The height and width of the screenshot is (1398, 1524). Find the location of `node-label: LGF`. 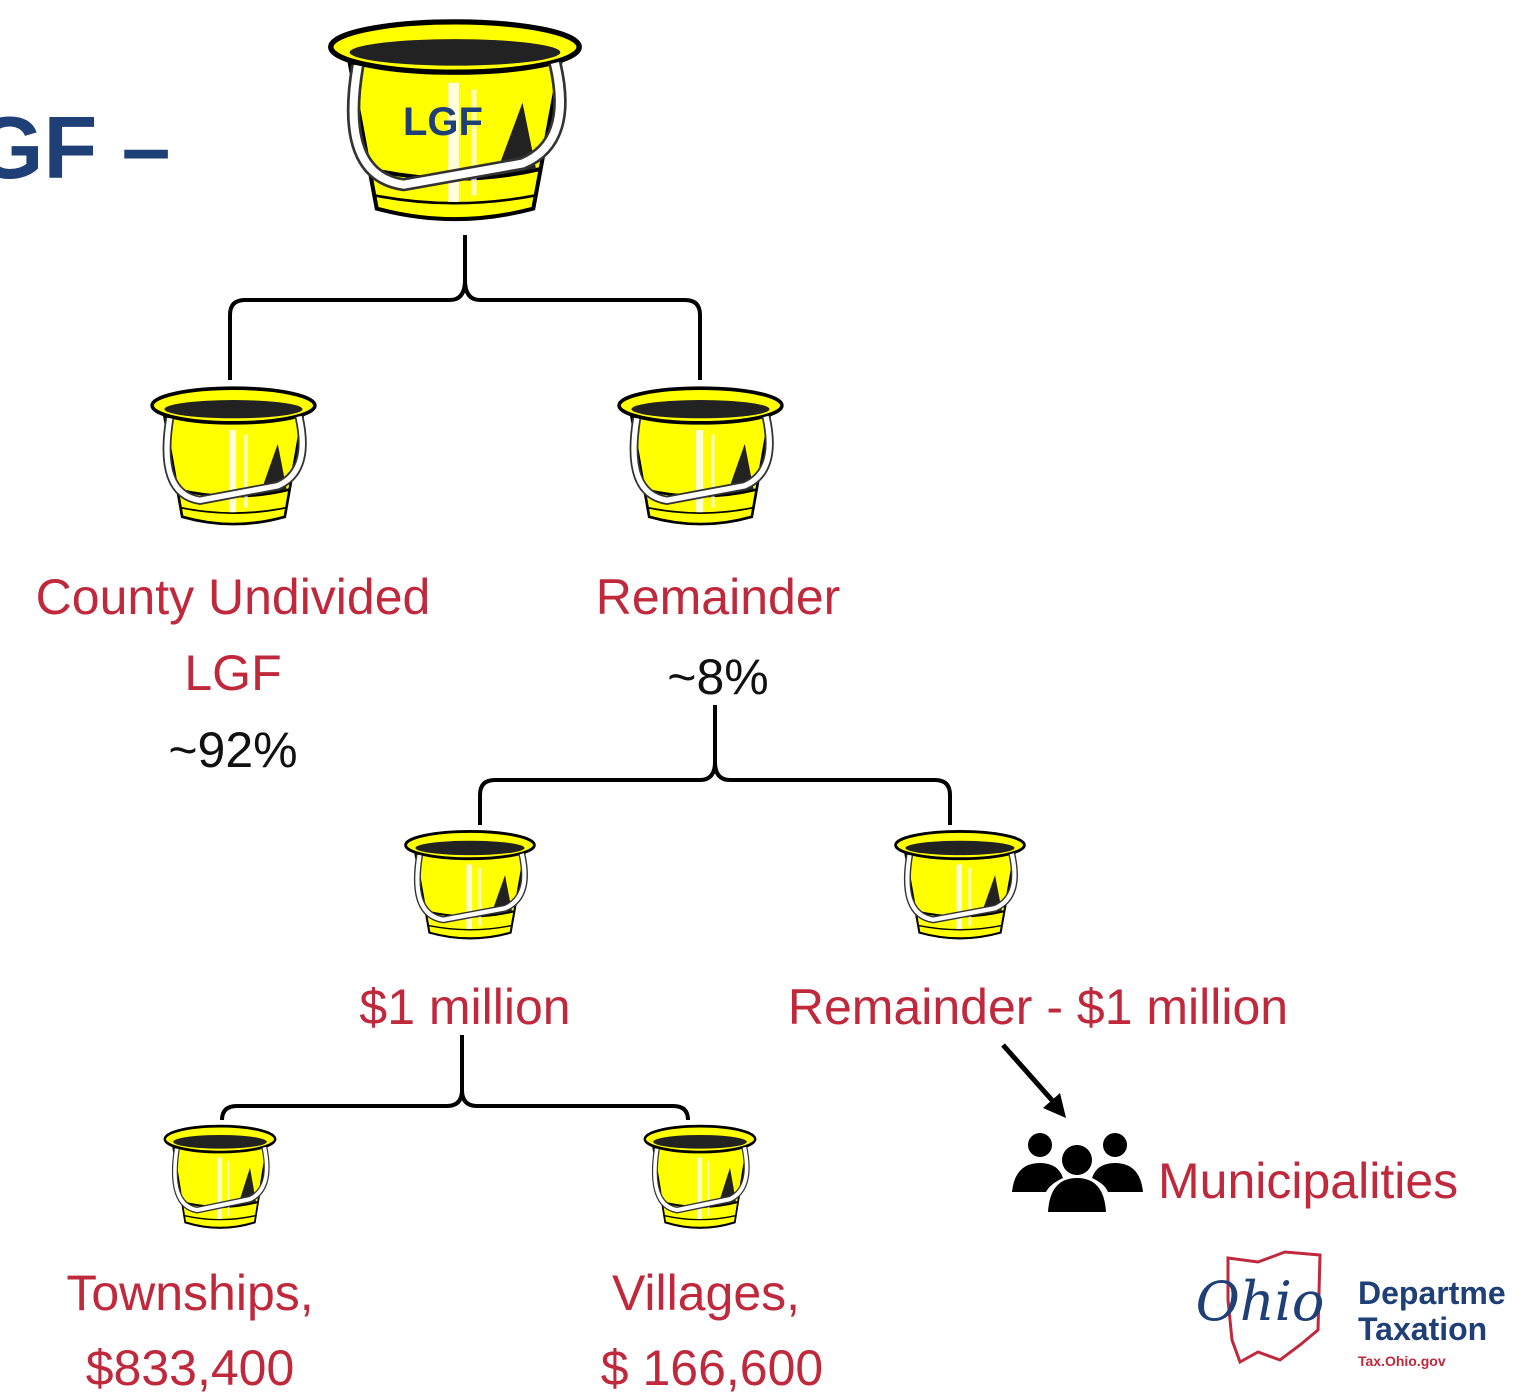

node-label: LGF is located at coordinates (232, 673).